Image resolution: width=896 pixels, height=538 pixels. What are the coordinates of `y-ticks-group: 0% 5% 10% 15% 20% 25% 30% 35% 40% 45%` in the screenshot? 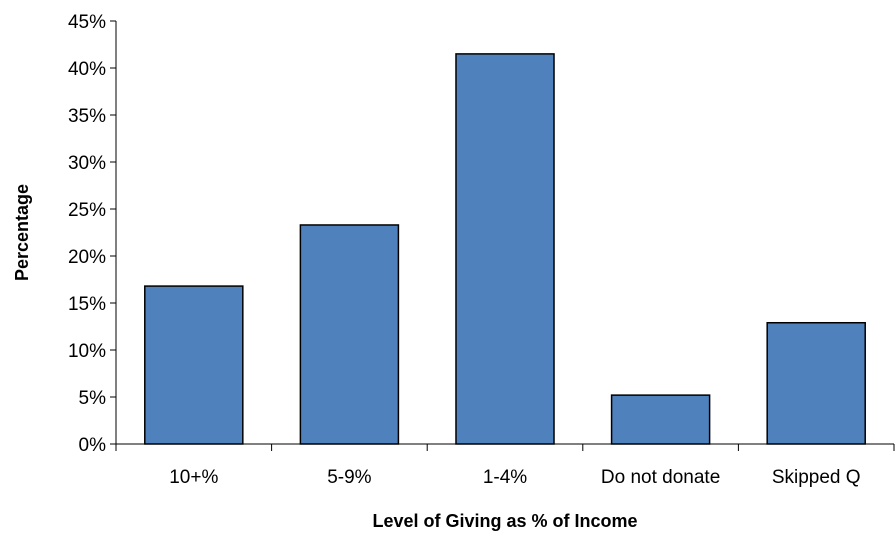 It's located at (92, 234).